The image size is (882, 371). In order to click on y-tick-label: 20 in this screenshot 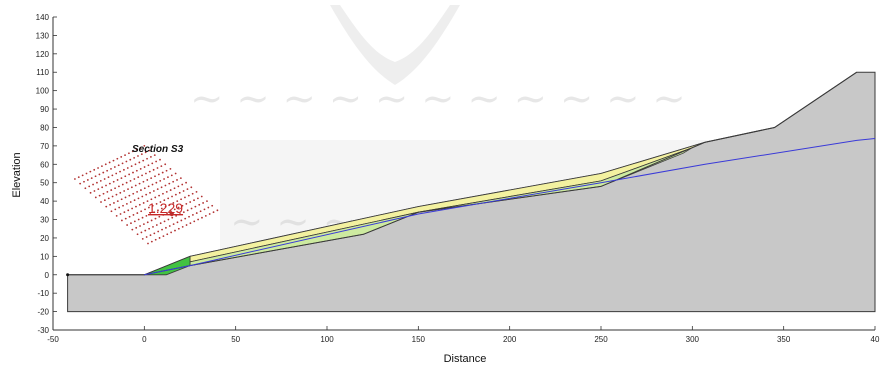, I will do `click(44, 238)`.